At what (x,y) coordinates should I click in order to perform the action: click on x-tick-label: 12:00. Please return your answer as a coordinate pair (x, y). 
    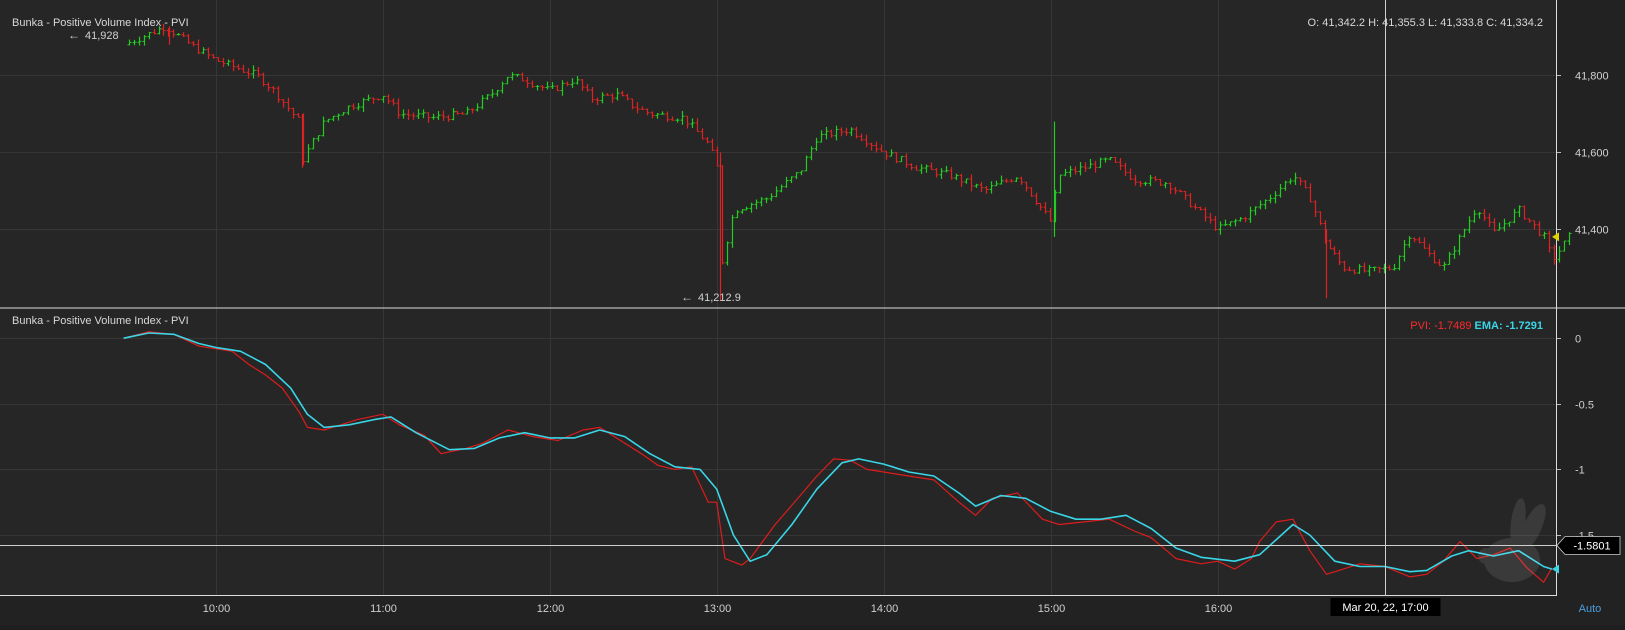
    Looking at the image, I should click on (551, 609).